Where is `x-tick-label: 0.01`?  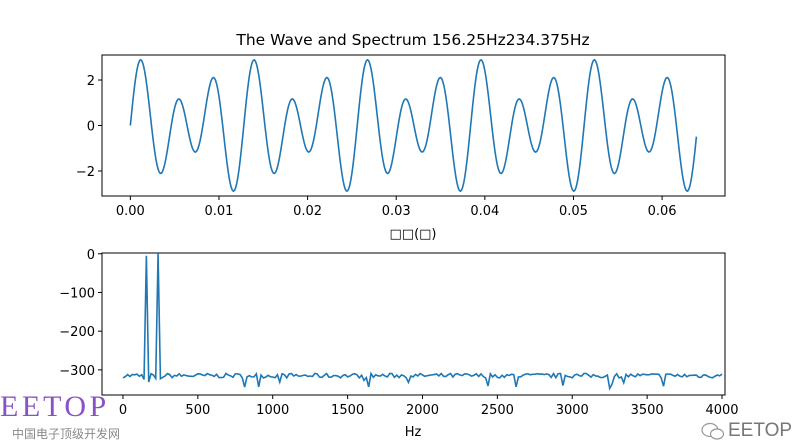
x-tick-label: 0.01 is located at coordinates (219, 211).